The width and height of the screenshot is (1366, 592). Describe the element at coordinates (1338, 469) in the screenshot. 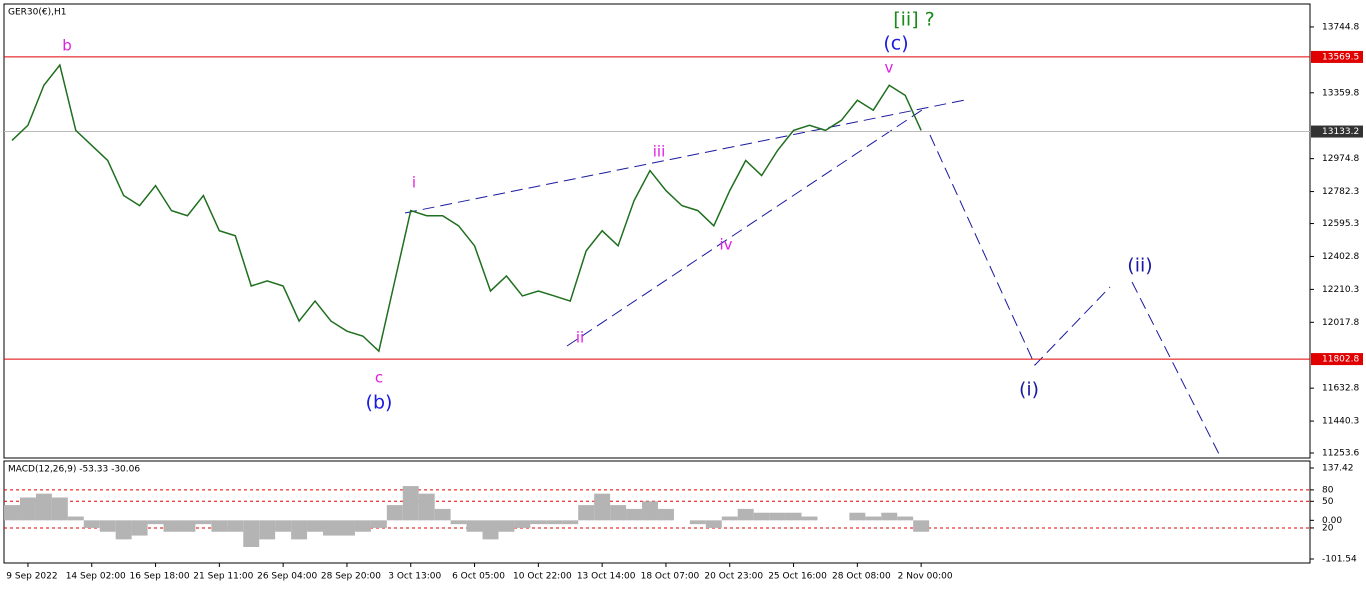

I see `macd-tick-label: 137.42` at that location.